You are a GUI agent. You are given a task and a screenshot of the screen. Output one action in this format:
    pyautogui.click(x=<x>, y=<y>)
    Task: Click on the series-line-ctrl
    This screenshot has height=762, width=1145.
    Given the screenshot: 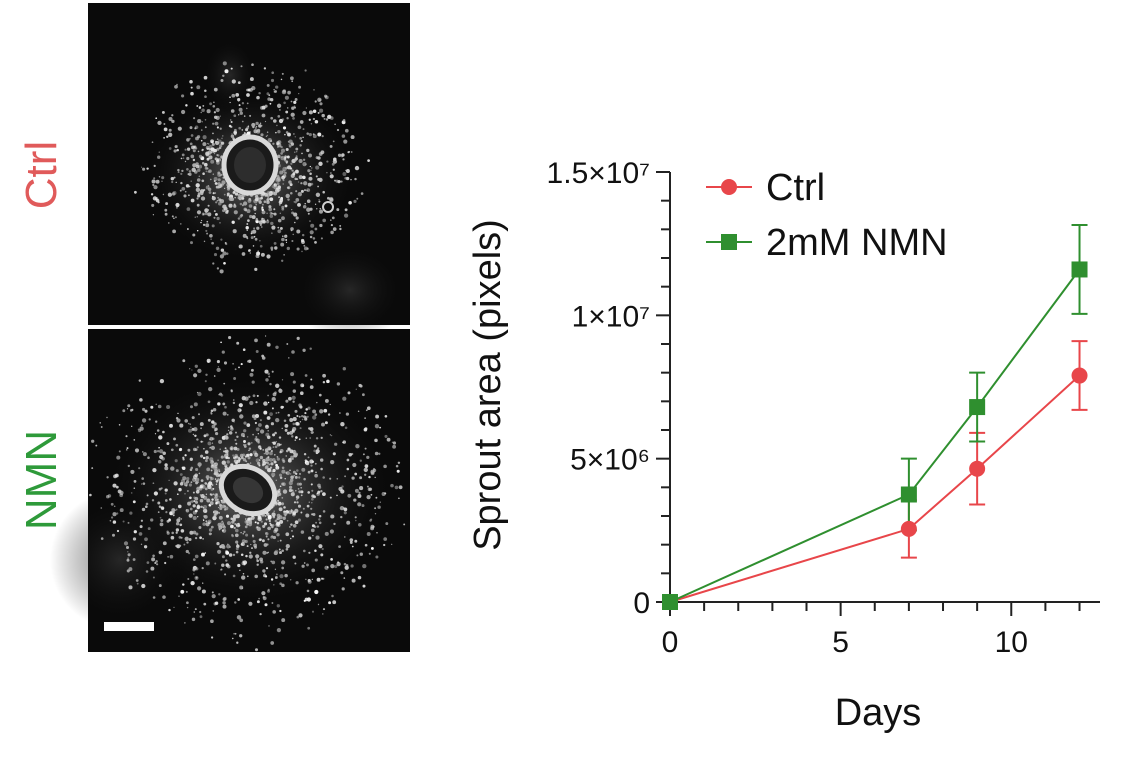 What is the action you would take?
    pyautogui.click(x=875, y=488)
    